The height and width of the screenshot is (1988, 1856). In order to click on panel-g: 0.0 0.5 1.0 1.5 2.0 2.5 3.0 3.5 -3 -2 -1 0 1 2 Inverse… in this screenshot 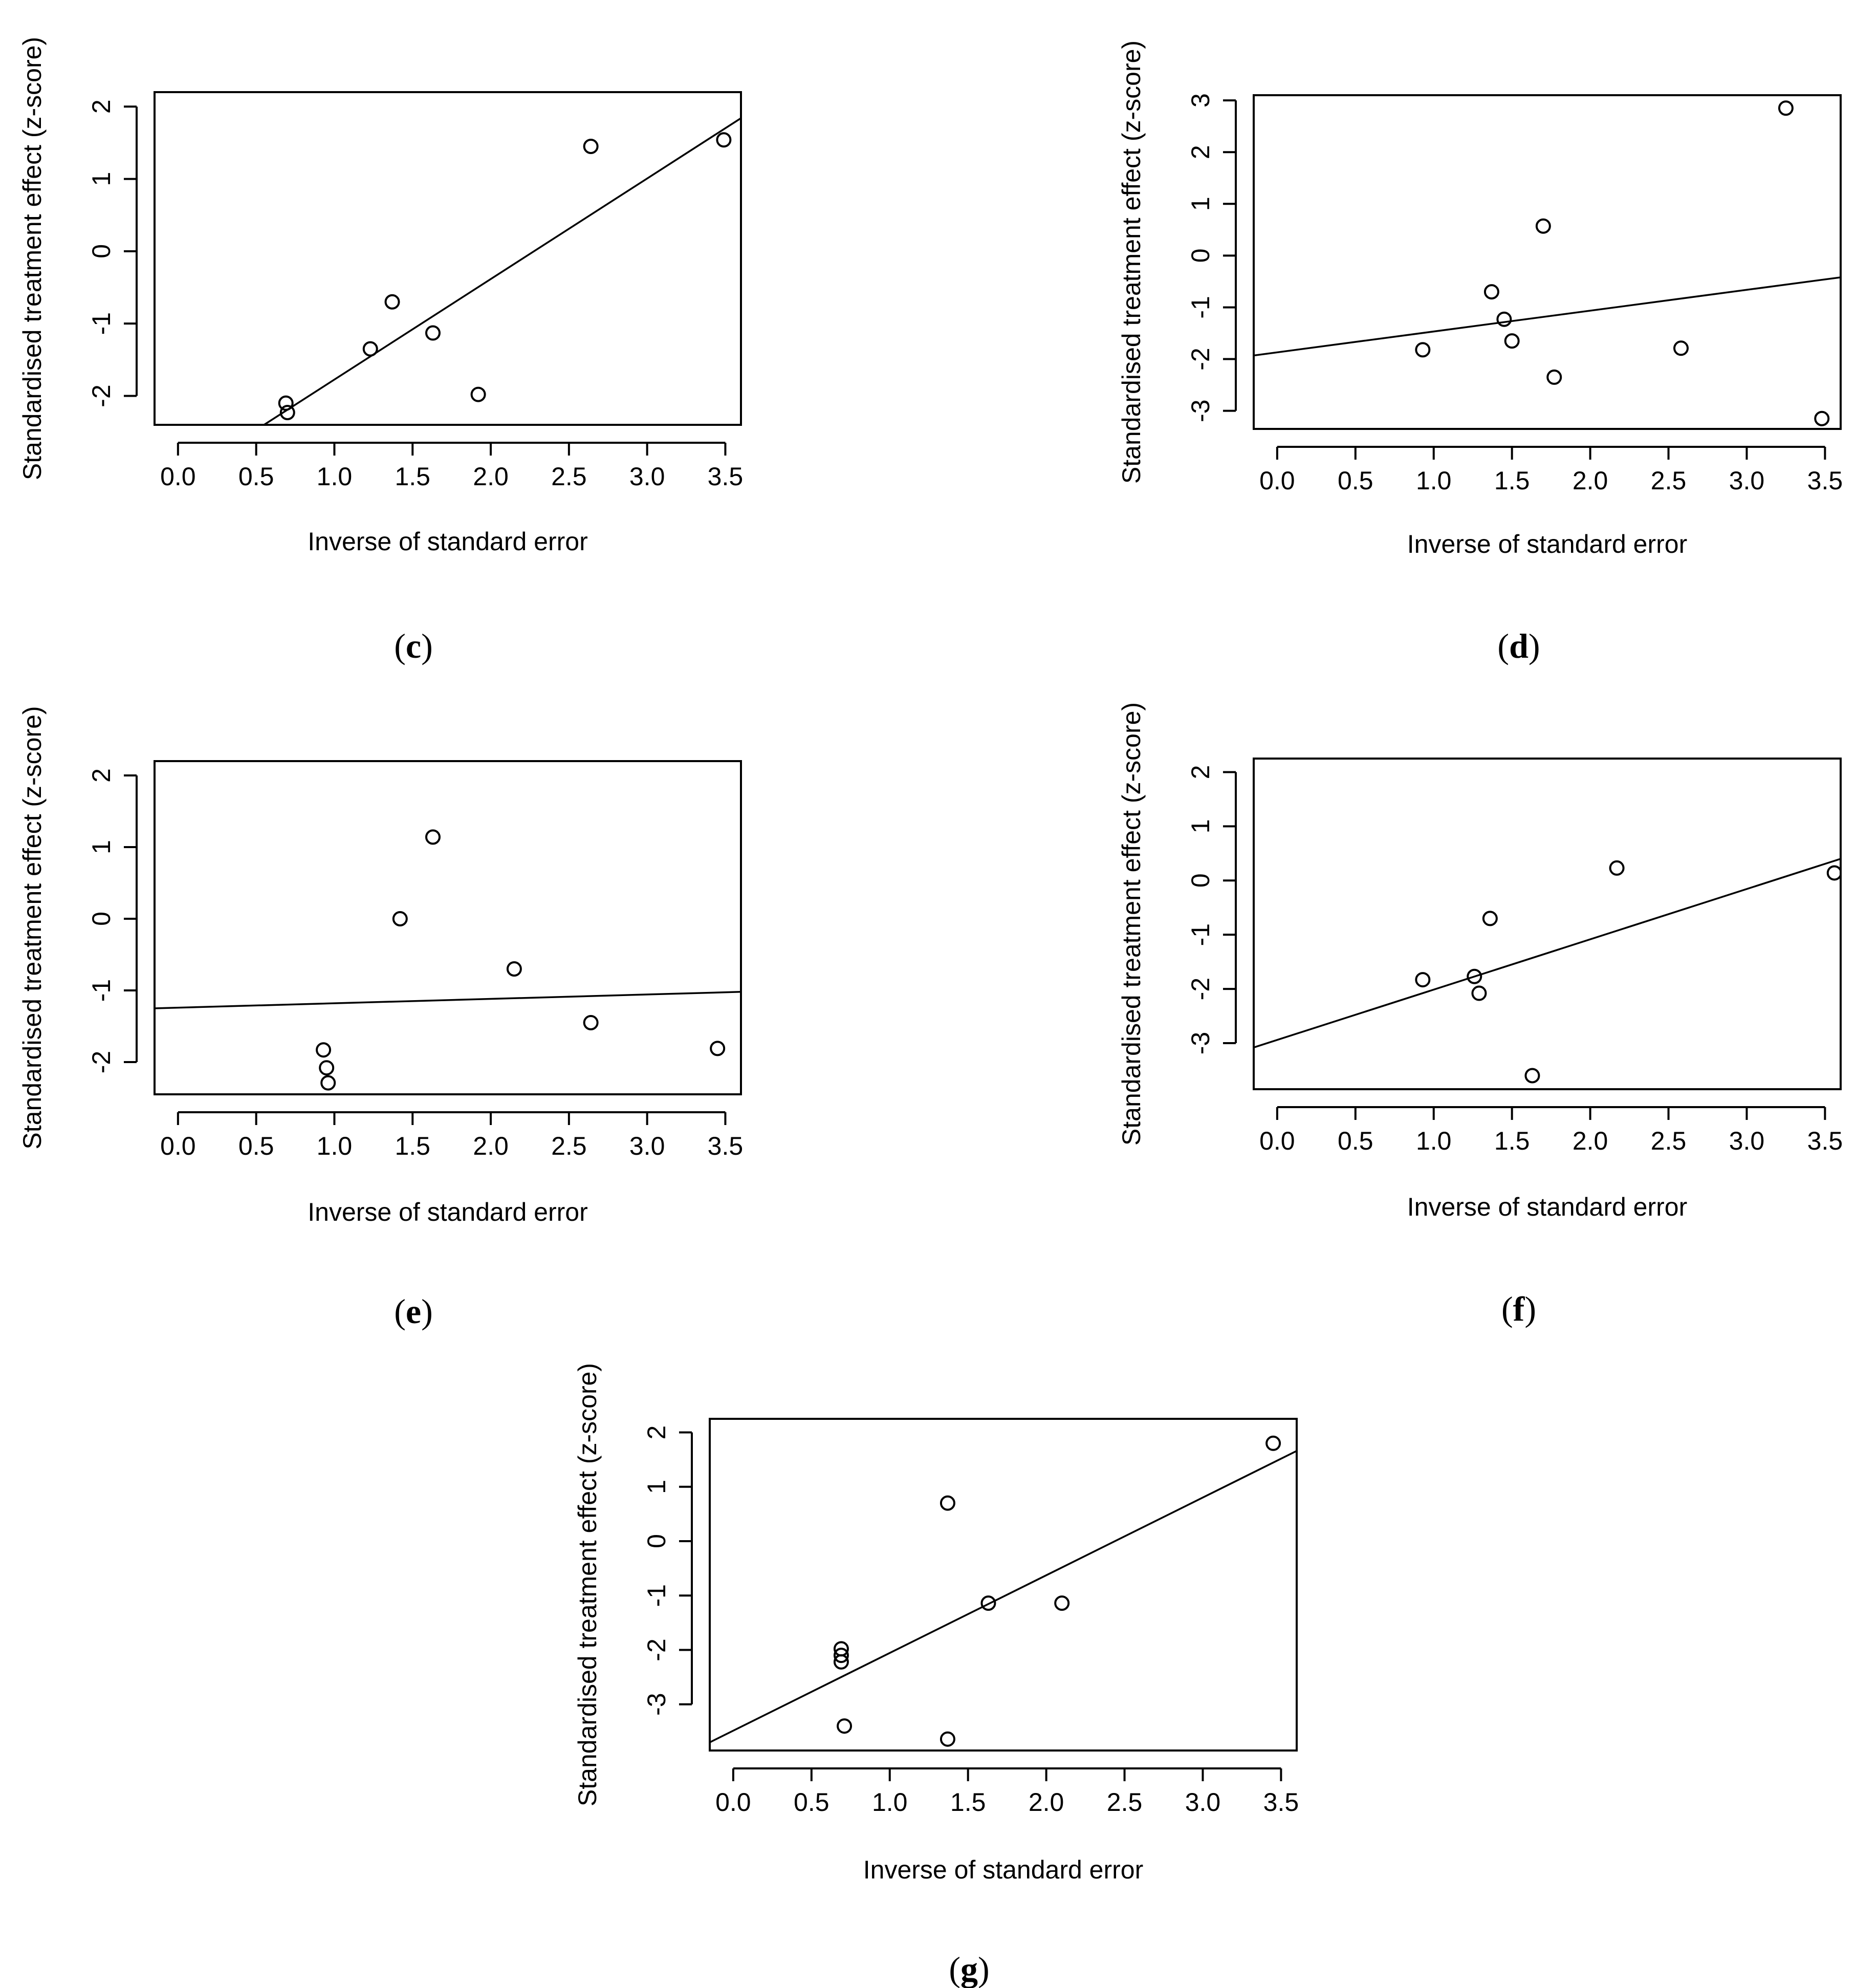, I will do `click(936, 1676)`.